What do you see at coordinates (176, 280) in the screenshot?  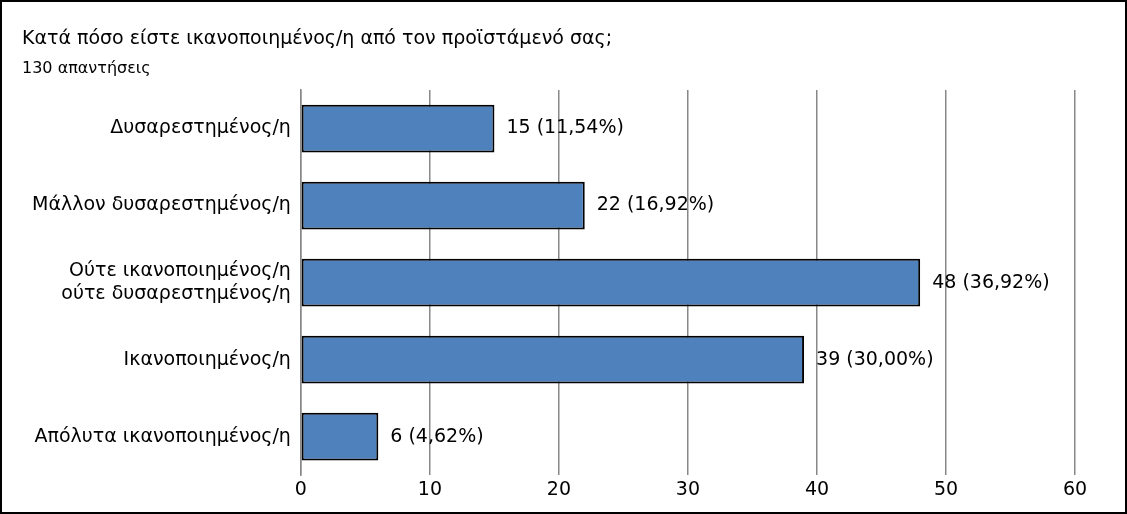 I see `y-tick-label: Ούτε ικανοποιημένος/η ούτε δυσαρεστημένος/η` at bounding box center [176, 280].